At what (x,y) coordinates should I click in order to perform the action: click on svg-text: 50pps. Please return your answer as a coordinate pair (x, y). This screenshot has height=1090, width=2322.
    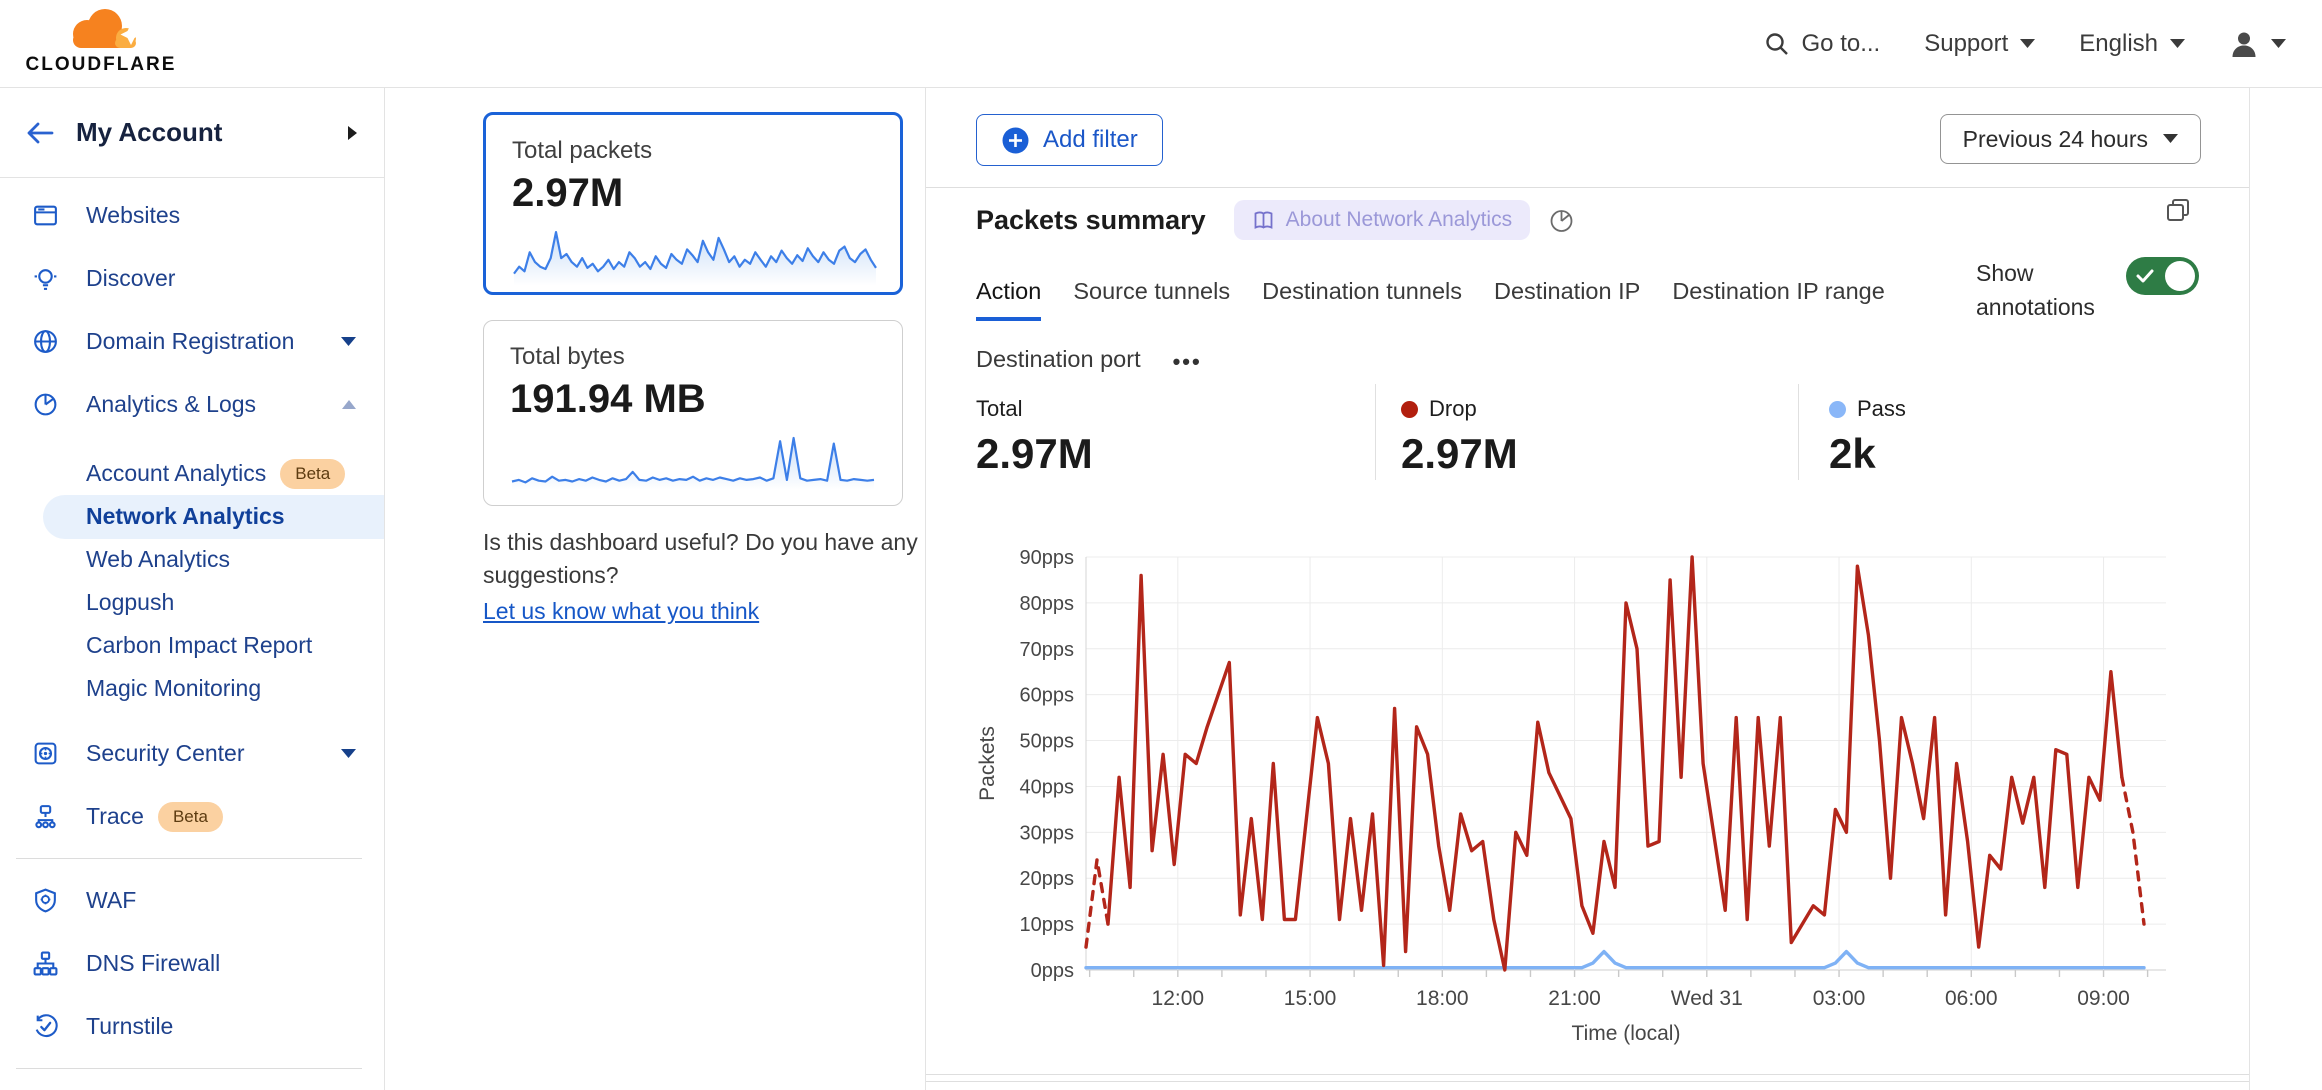
    Looking at the image, I should click on (1047, 742).